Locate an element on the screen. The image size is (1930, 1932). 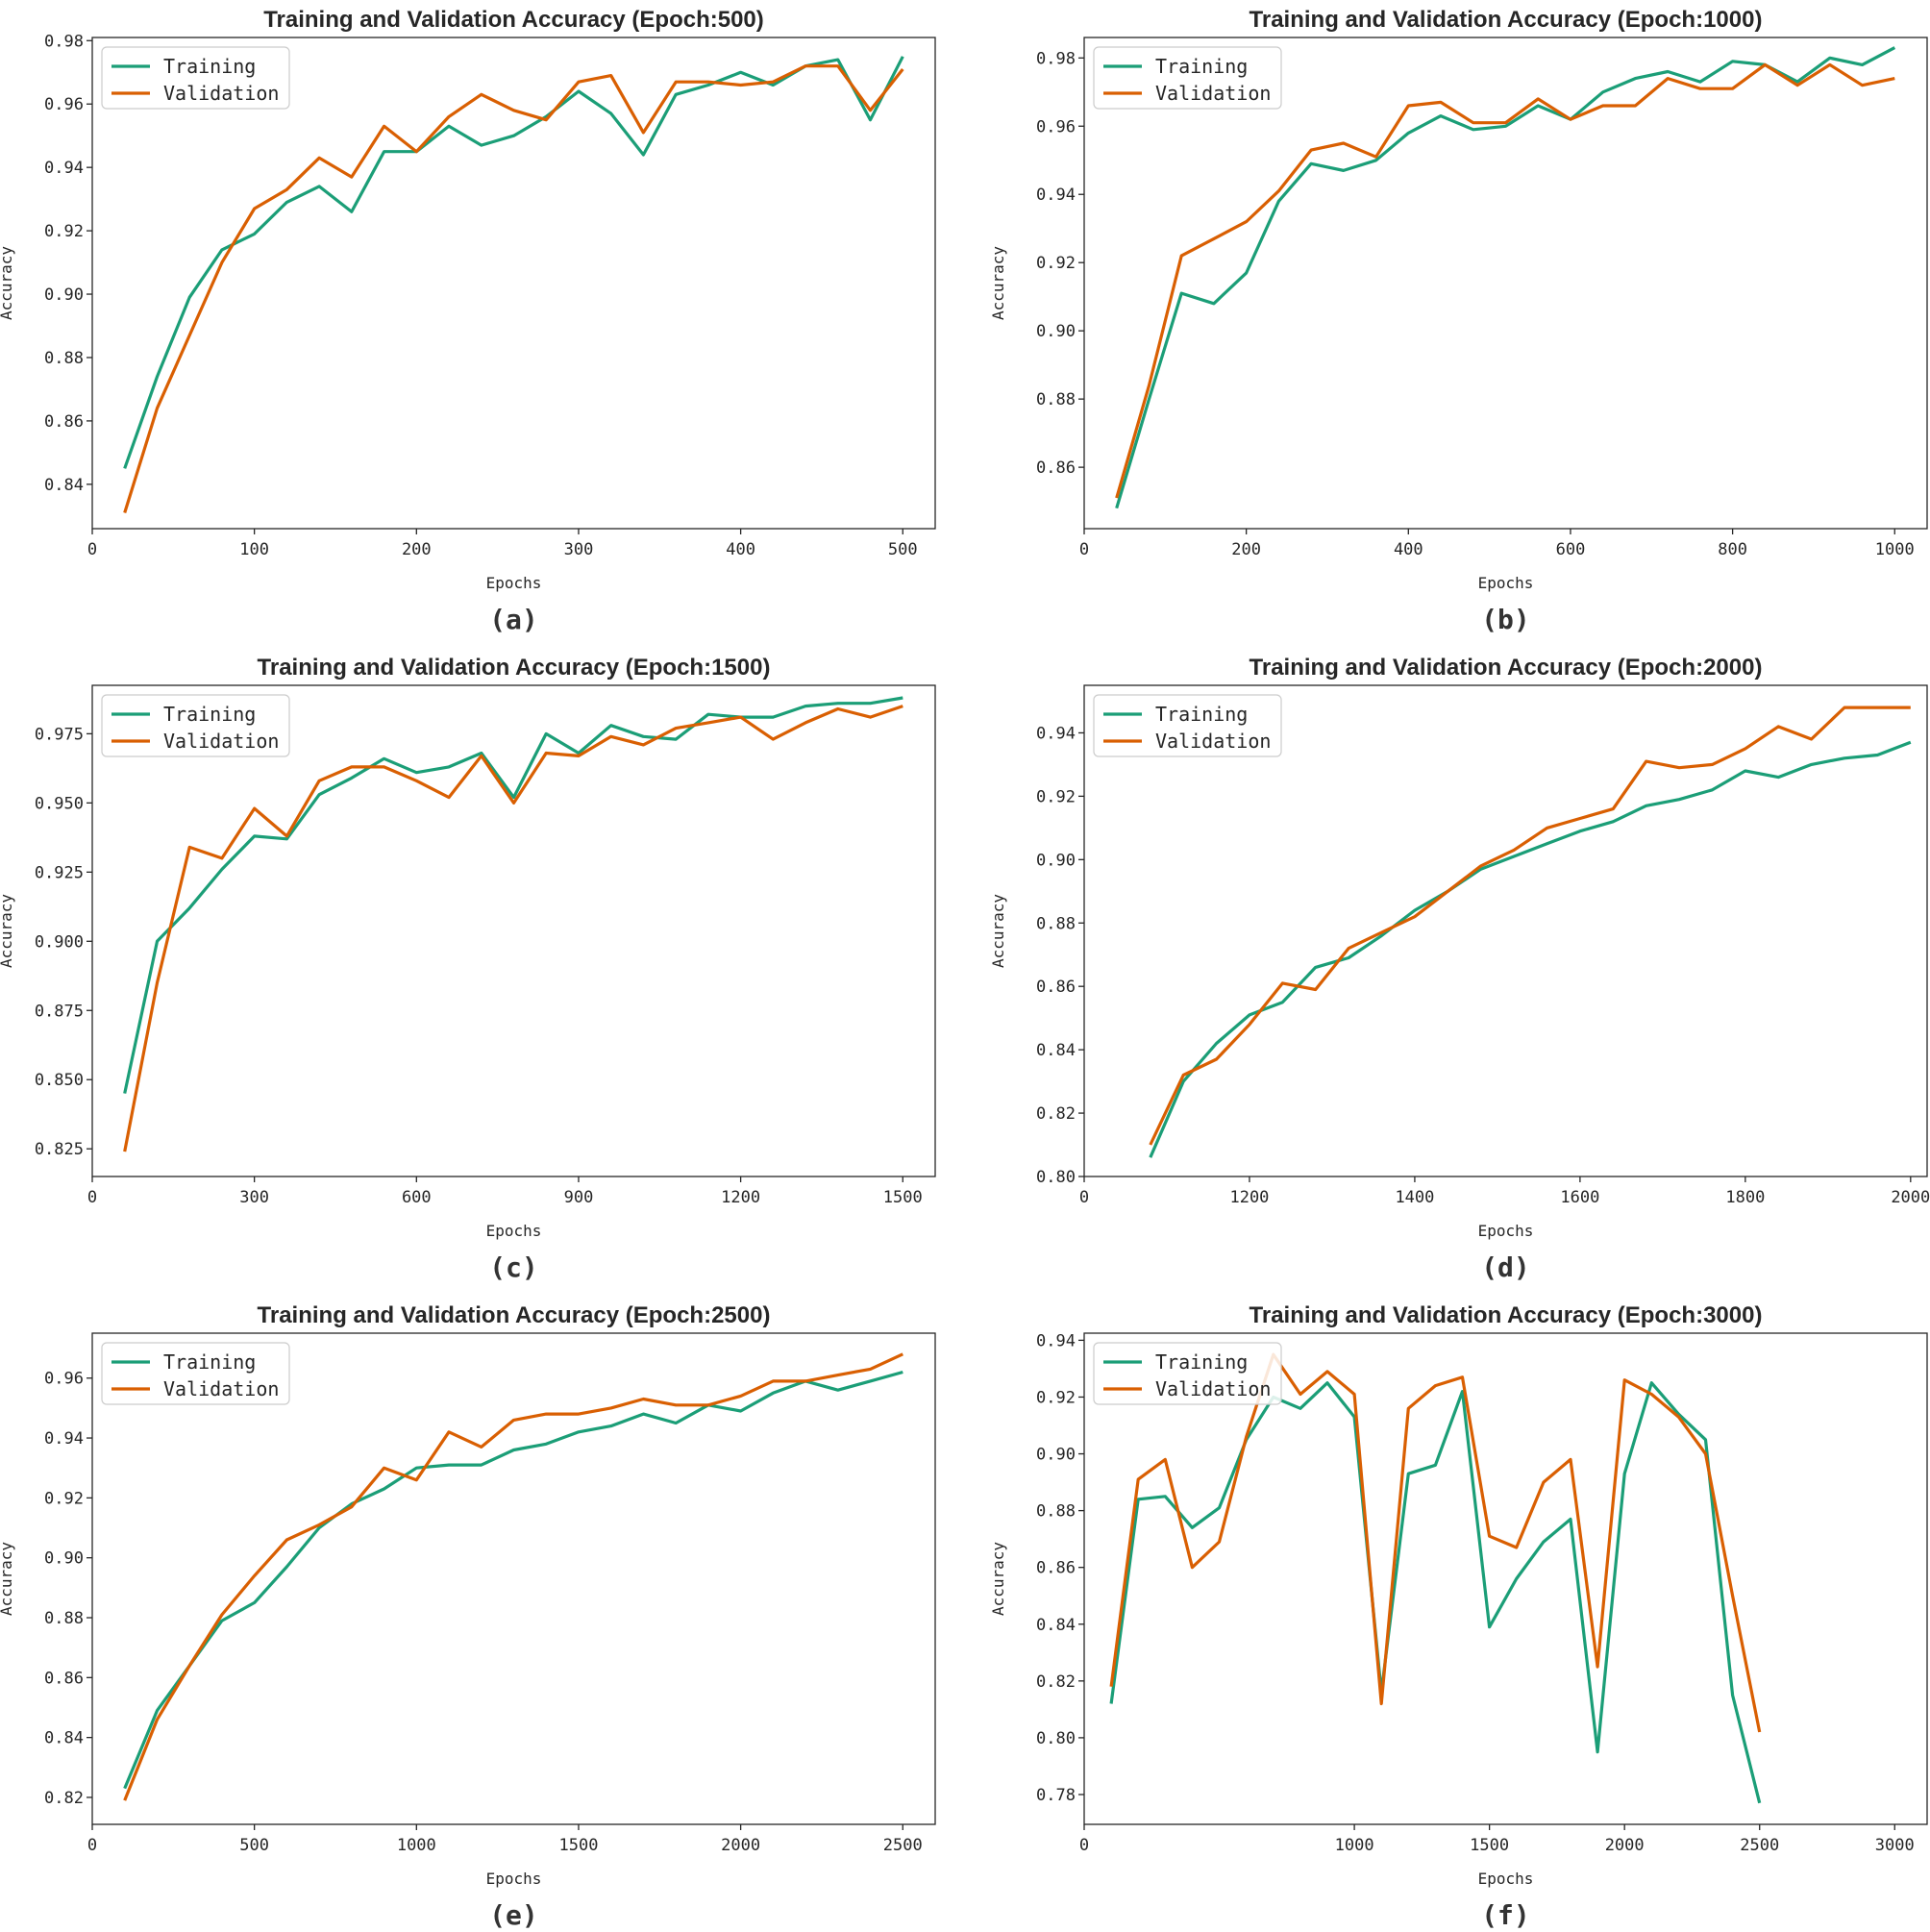
chart-4-ytick-label: 0.90 is located at coordinates (1056, 861).